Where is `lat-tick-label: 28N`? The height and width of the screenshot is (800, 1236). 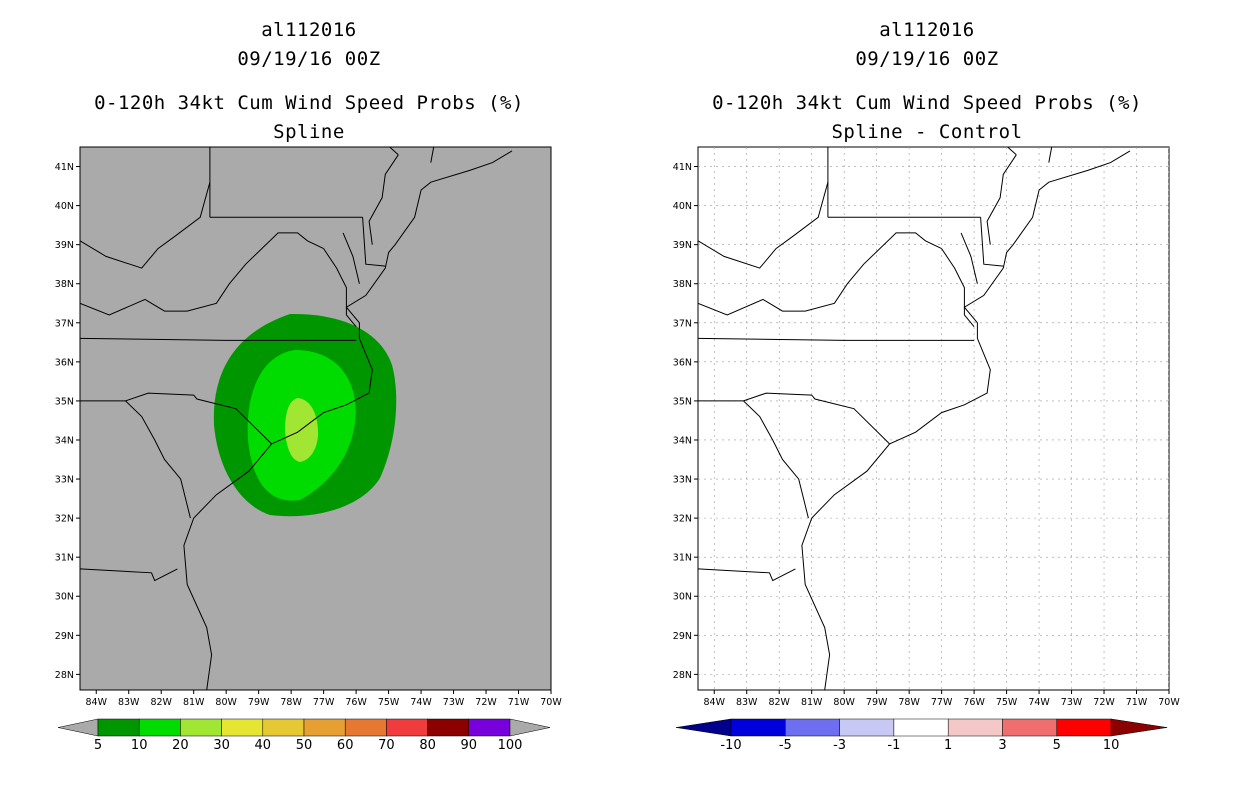 lat-tick-label: 28N is located at coordinates (64, 675).